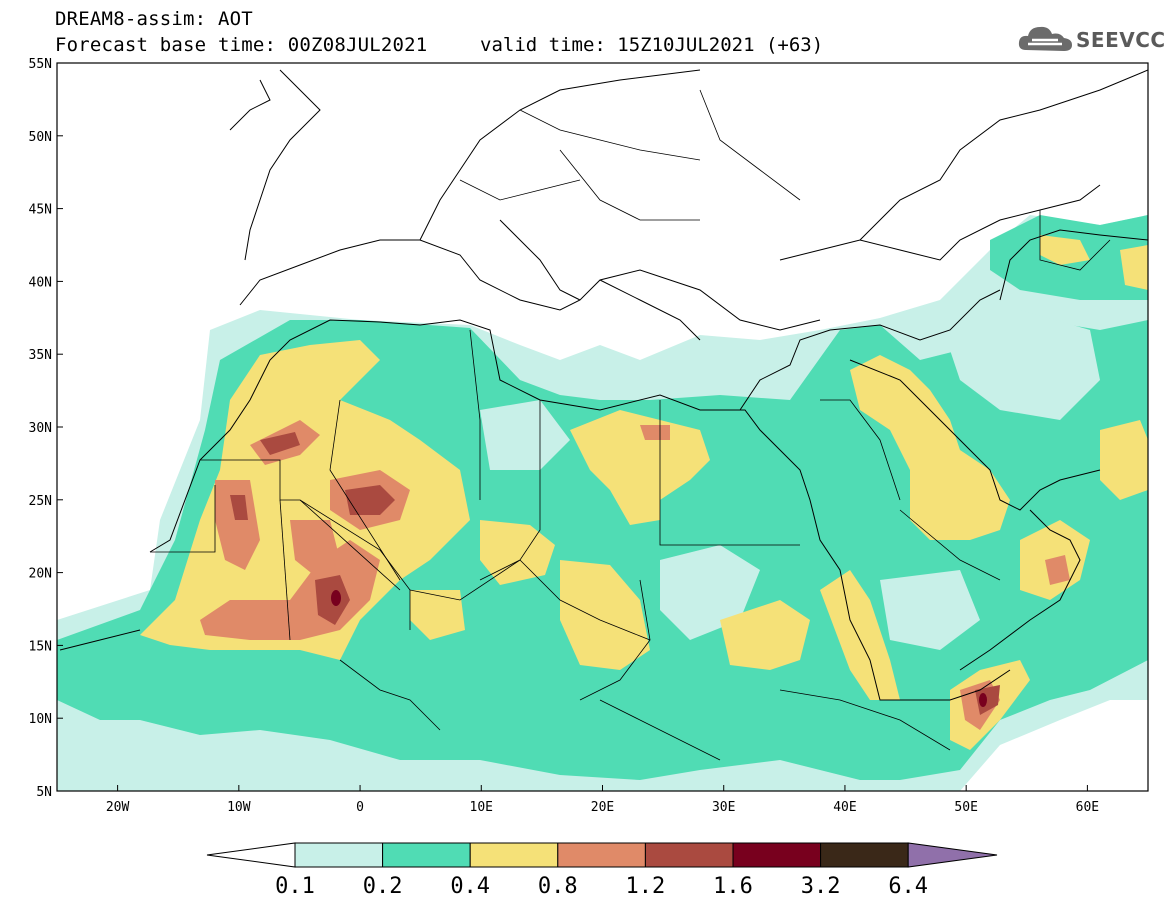 The height and width of the screenshot is (905, 1165). Describe the element at coordinates (40, 646) in the screenshot. I see `lat-label-15N: 15N` at that location.